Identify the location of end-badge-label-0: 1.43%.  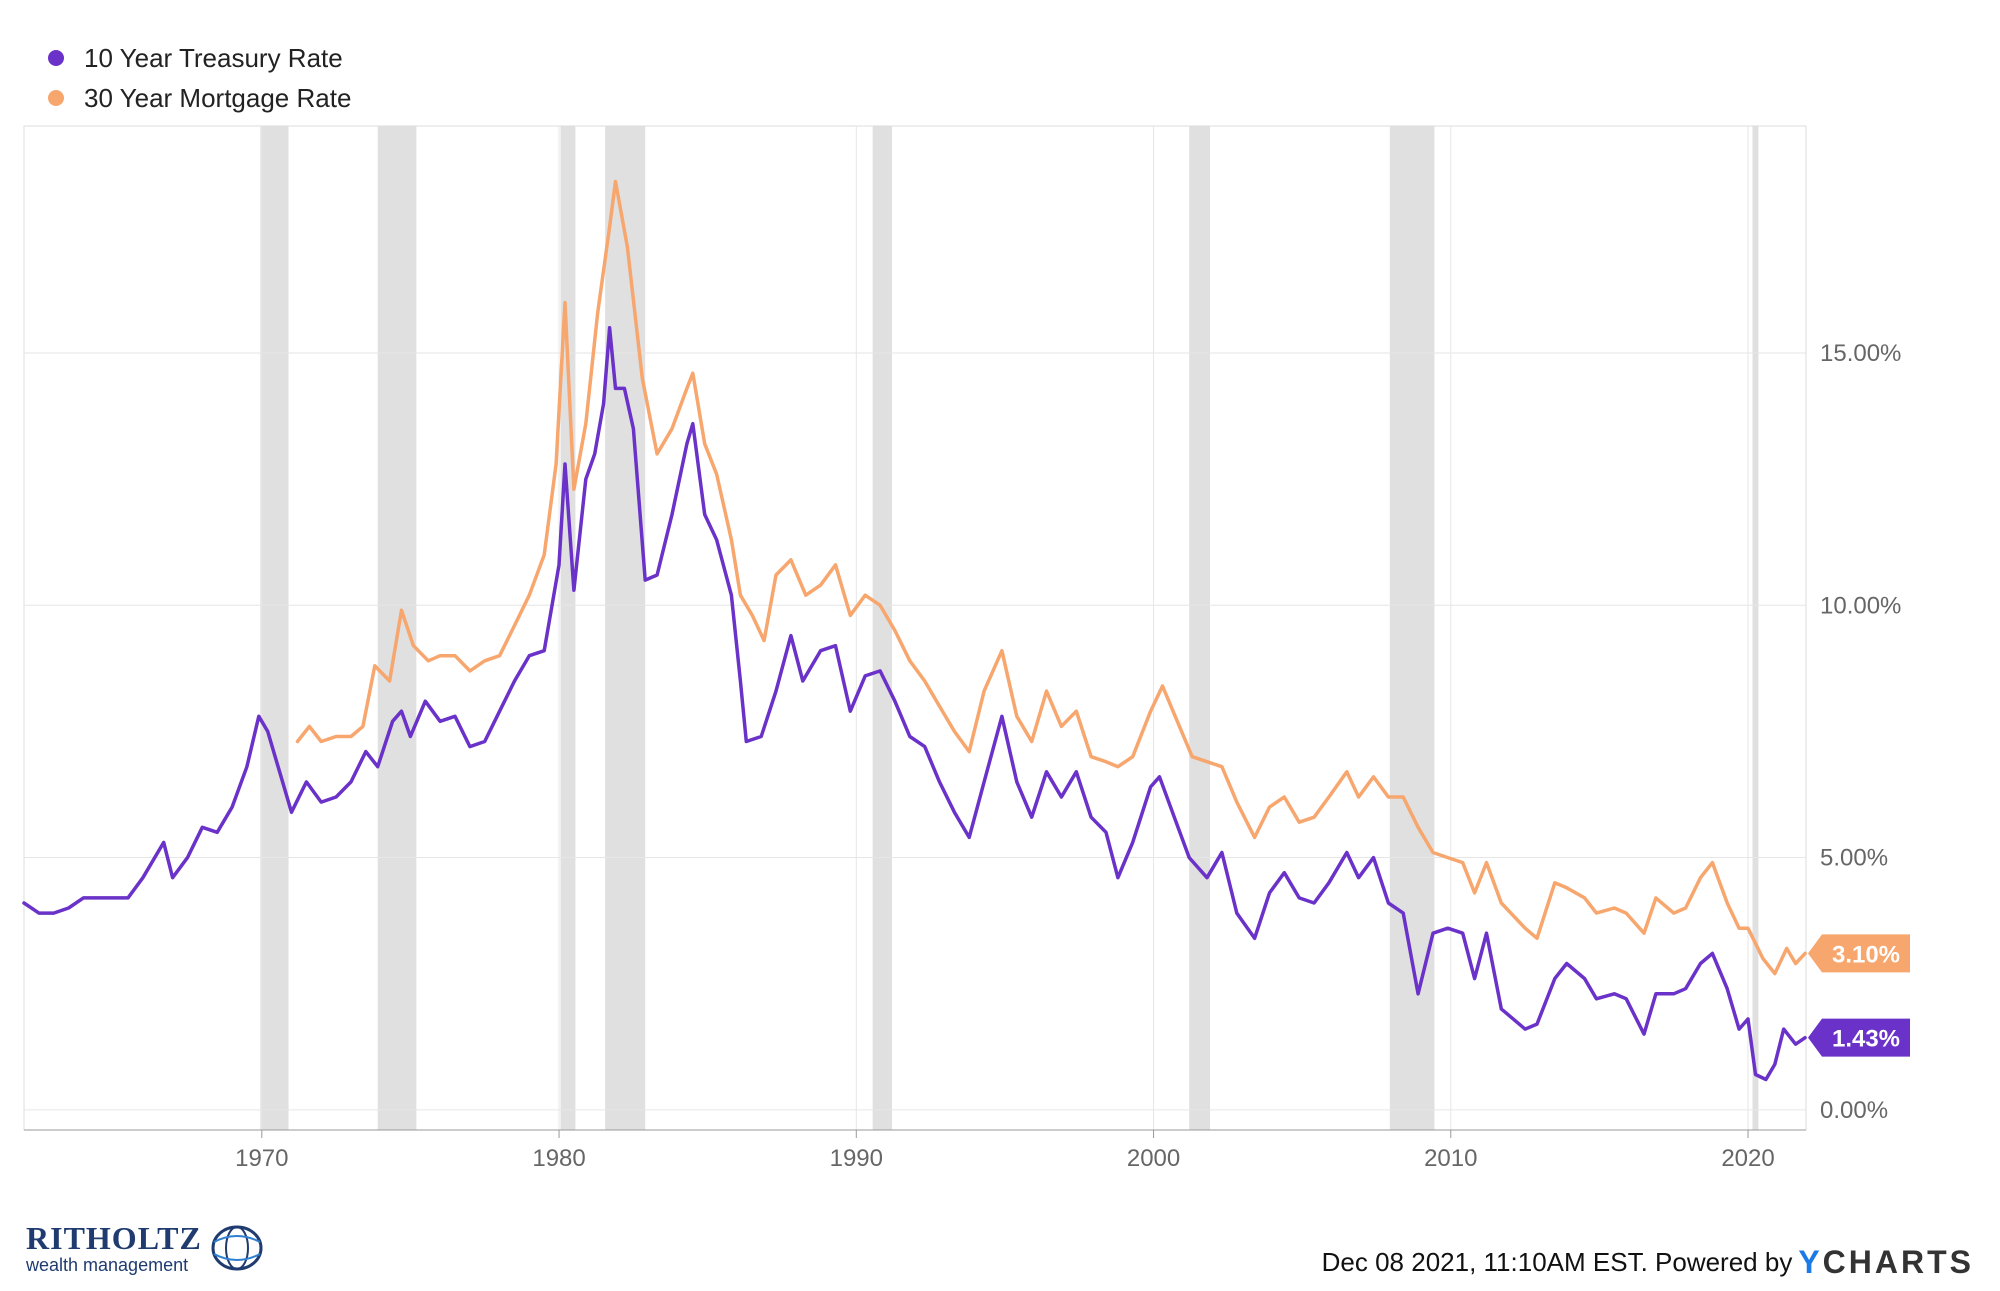
(1866, 1039).